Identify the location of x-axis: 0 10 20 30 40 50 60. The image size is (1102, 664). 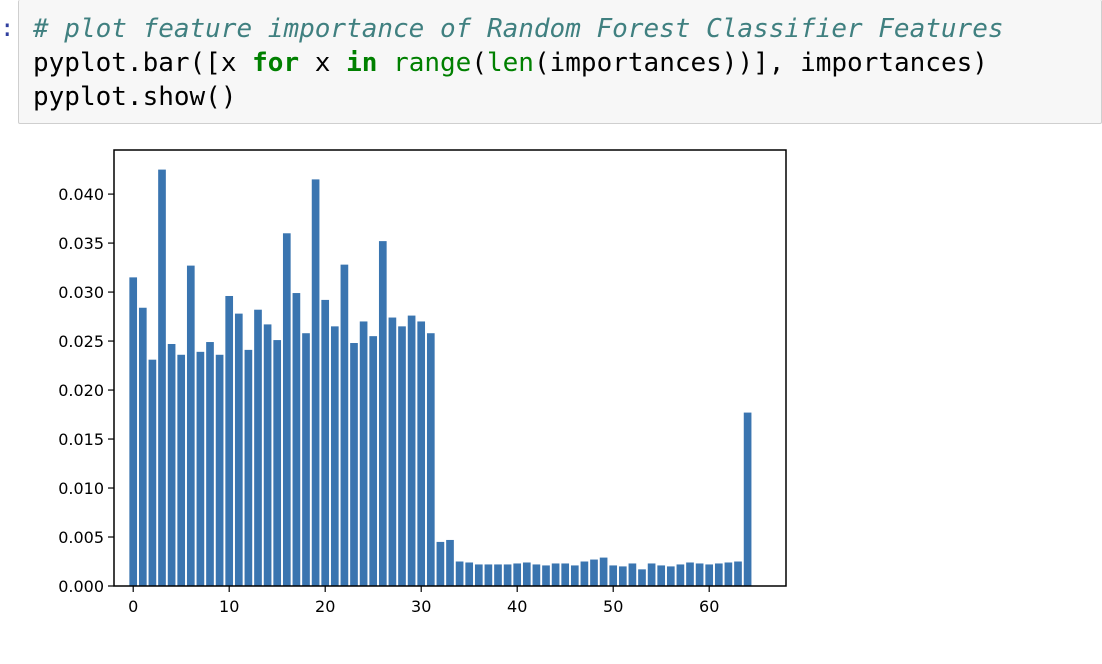
(423, 601).